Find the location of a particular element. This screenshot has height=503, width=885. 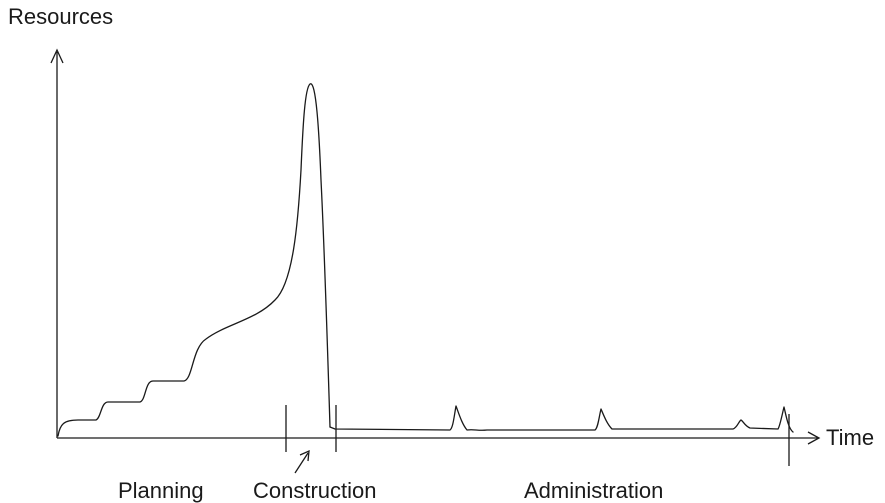

construction-pointer-arrowhead is located at coordinates (304, 455).